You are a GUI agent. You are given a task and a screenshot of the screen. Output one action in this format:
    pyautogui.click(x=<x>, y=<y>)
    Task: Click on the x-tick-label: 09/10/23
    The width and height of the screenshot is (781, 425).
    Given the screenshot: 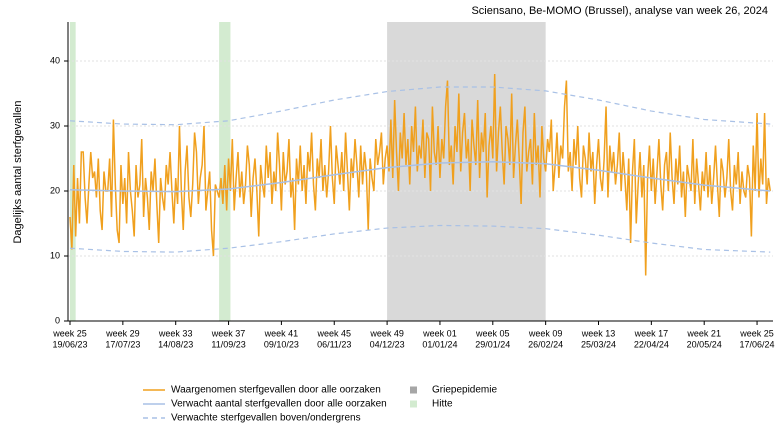 What is the action you would take?
    pyautogui.click(x=281, y=344)
    